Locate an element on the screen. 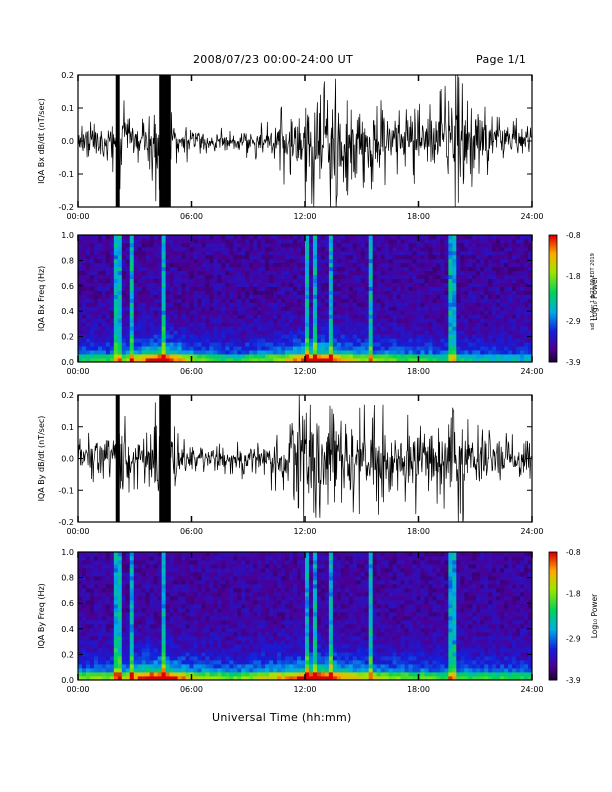 The width and height of the screenshot is (612, 792). y-axis-label-3: IQA By dB/dt (nT/sec) is located at coordinates (41, 459).